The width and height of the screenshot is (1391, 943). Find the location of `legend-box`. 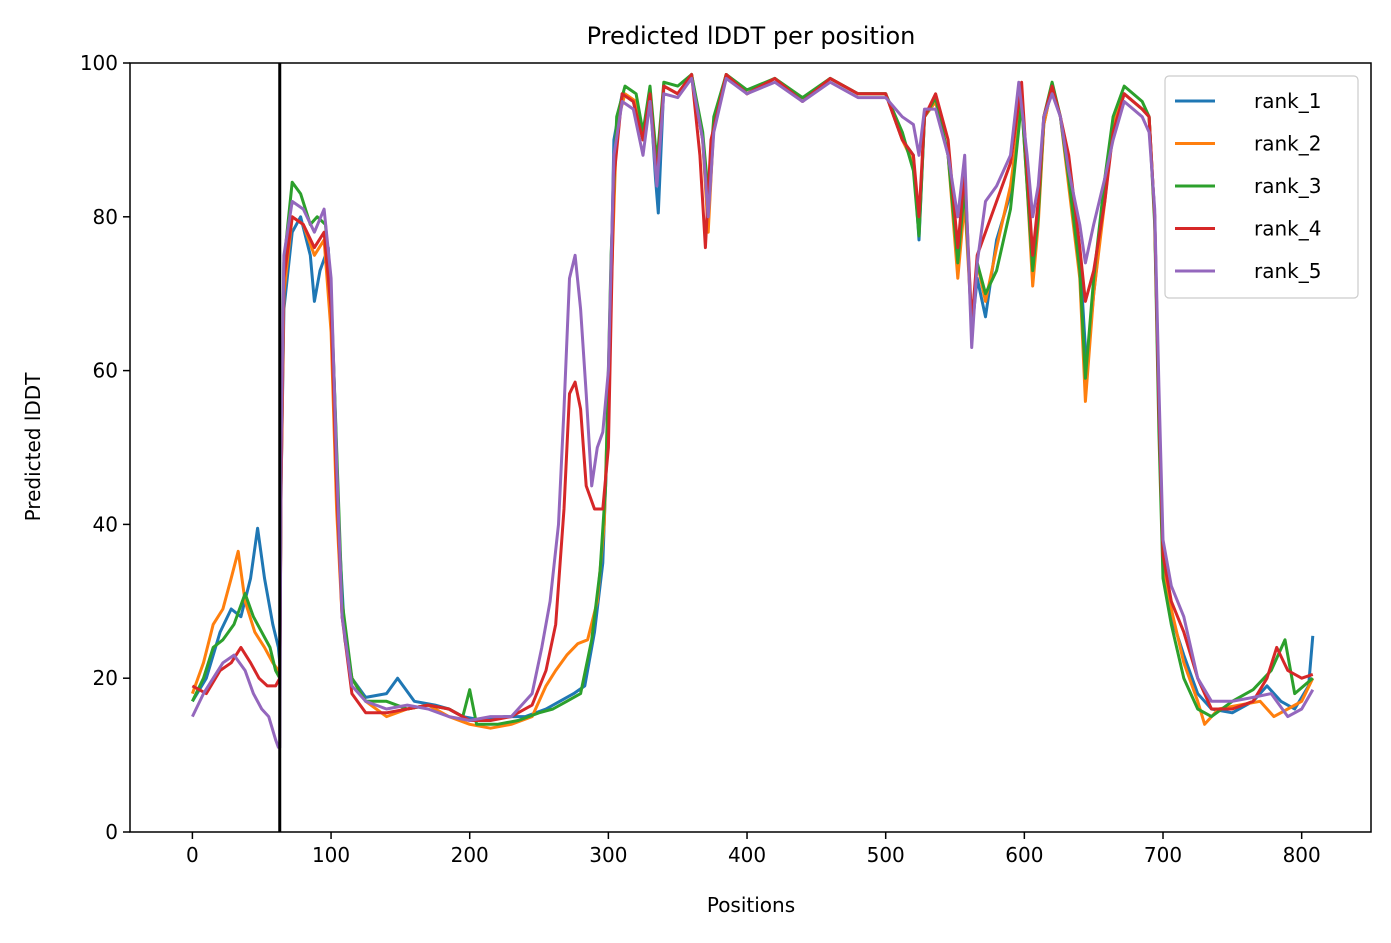

legend-box is located at coordinates (1261, 187).